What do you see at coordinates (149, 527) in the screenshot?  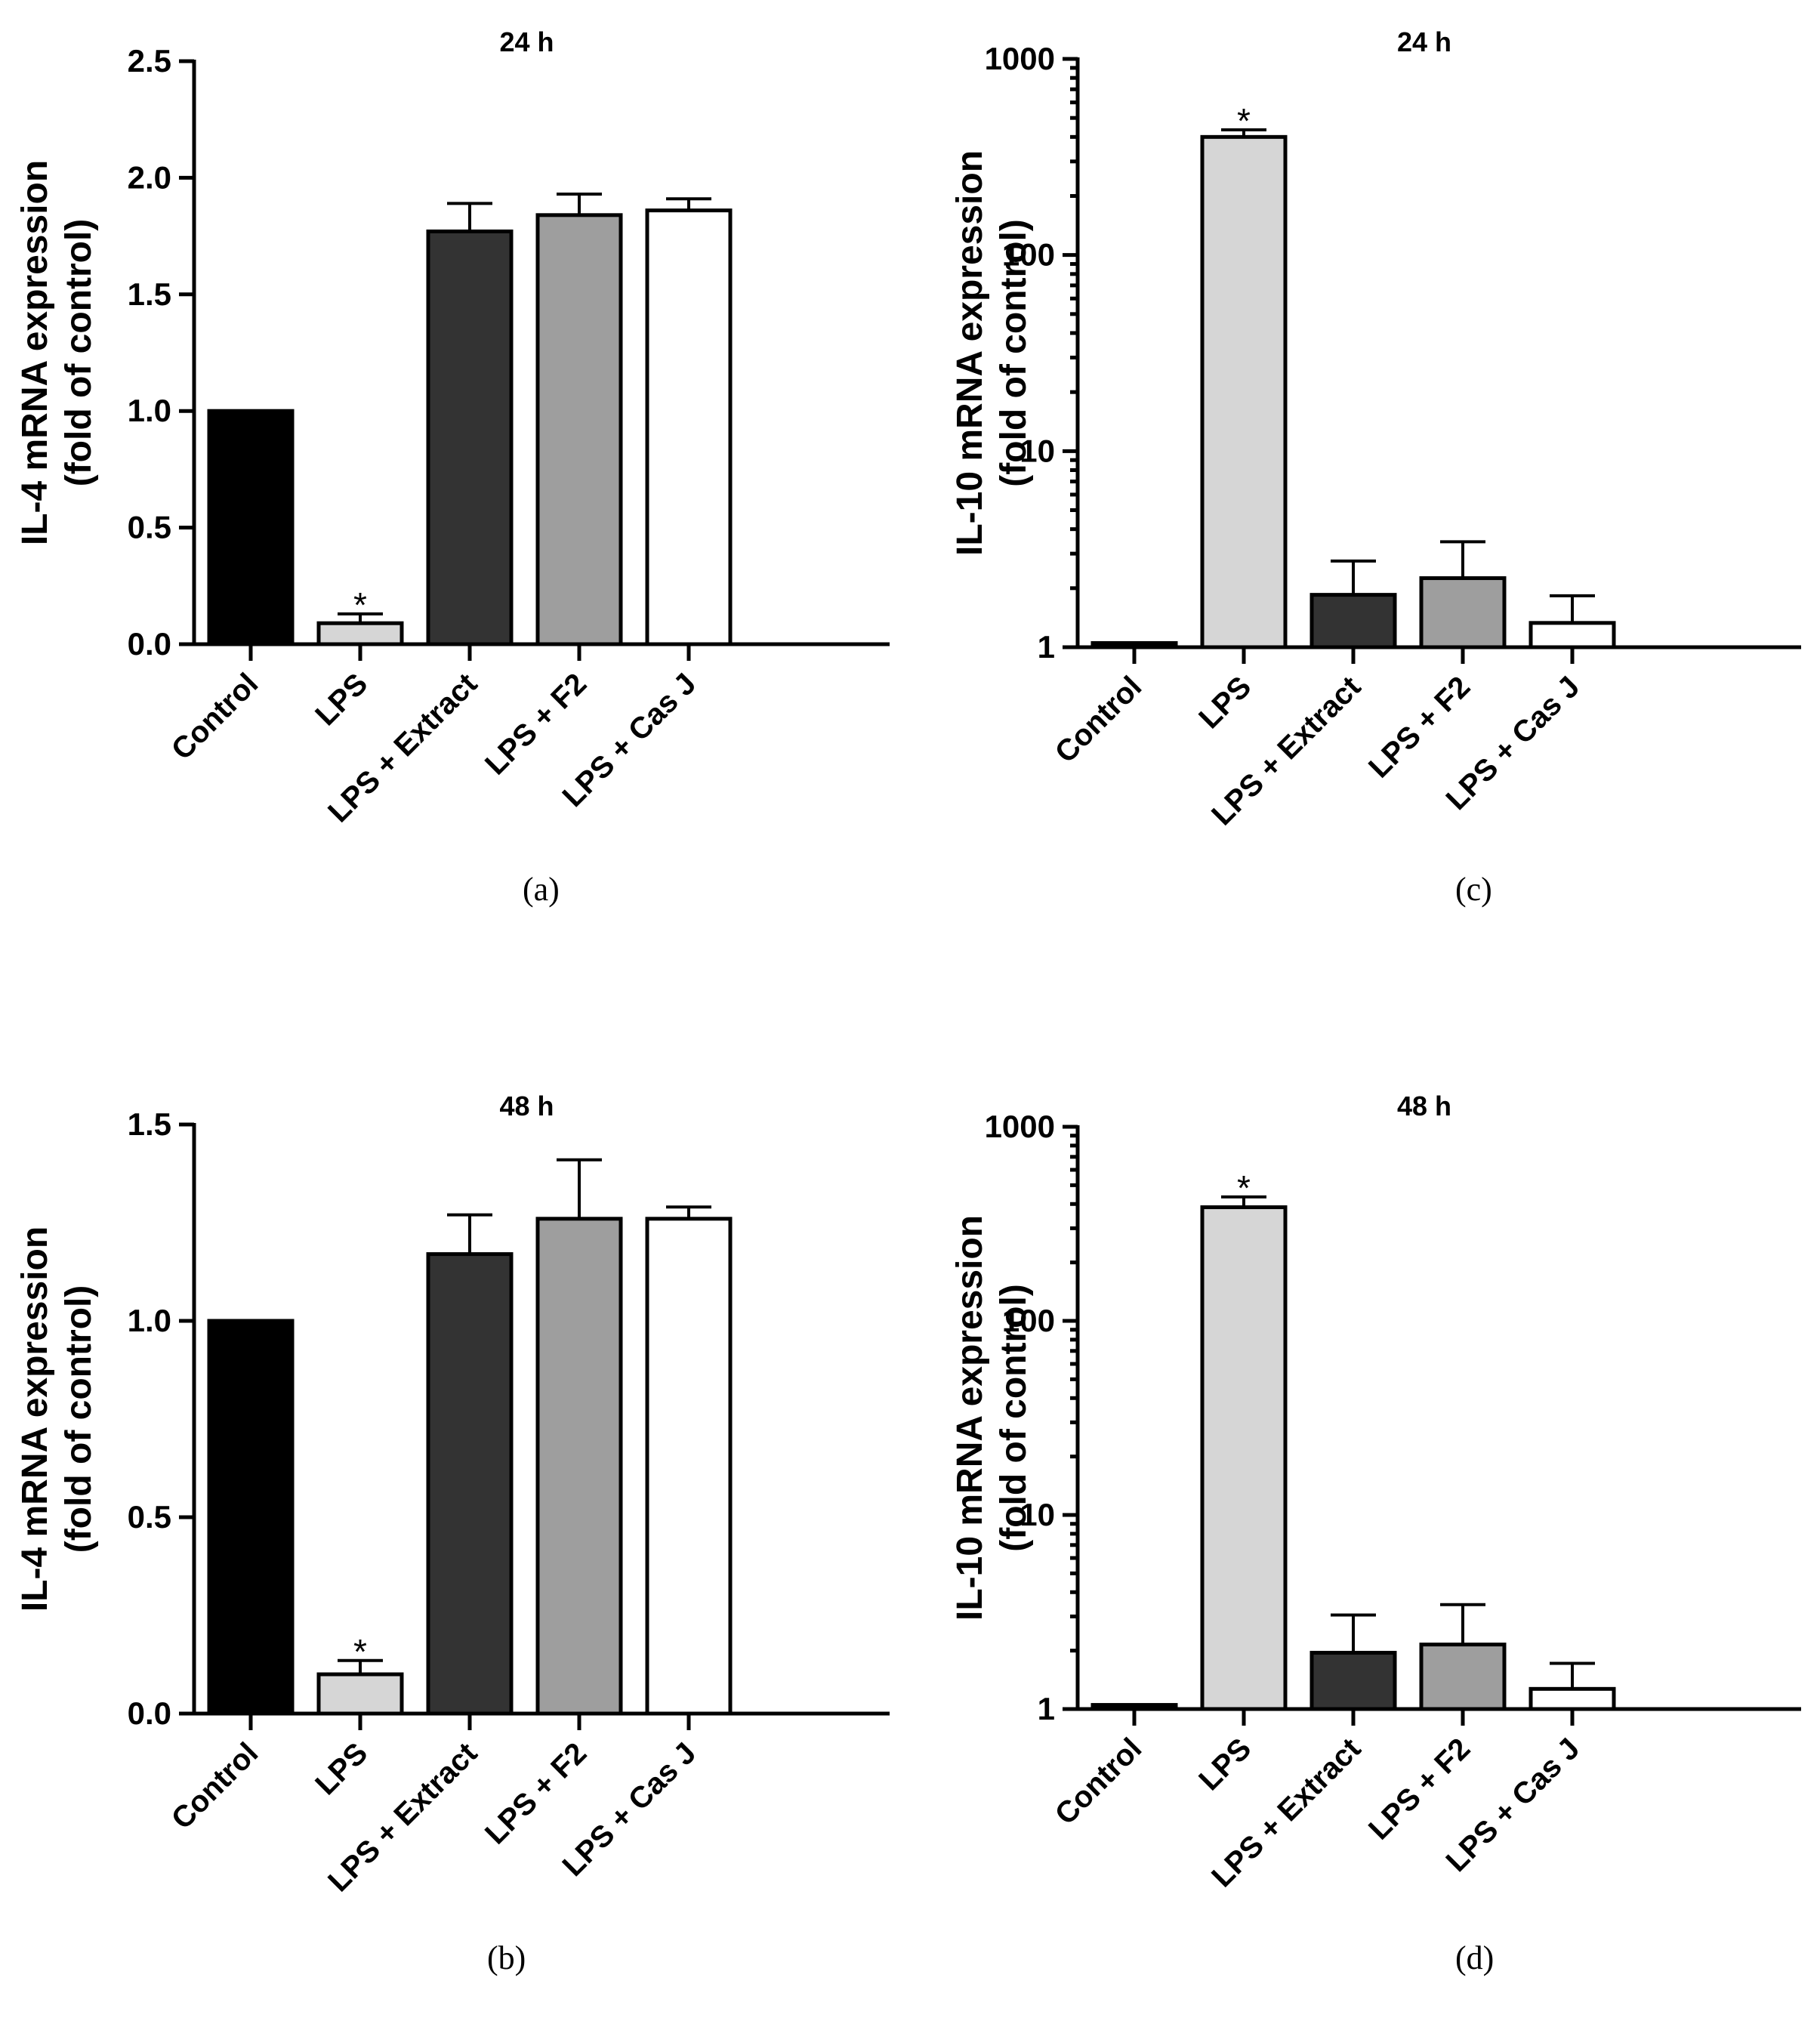 I see `y-tick-label-a-1: 0.5` at bounding box center [149, 527].